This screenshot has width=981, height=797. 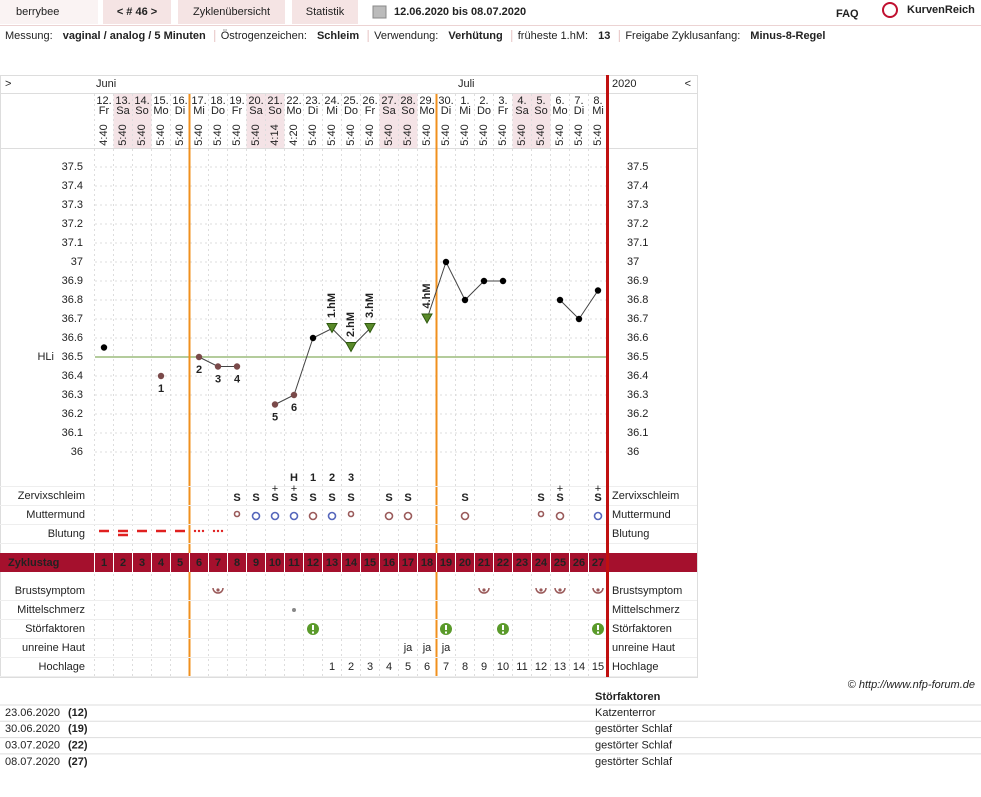 I want to click on brand-icon, so click(x=890, y=10).